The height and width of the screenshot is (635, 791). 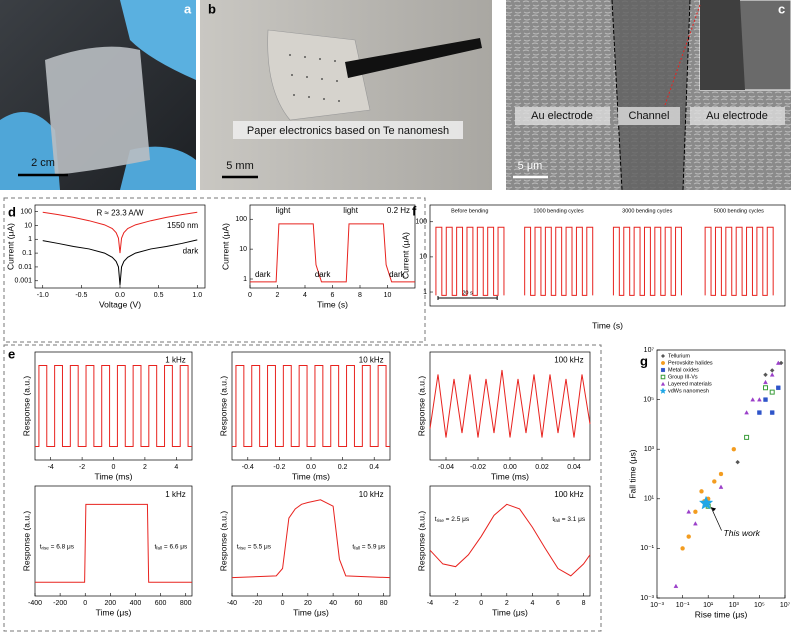 What do you see at coordinates (647, 548) in the screenshot?
I see `y-tick-label: 10⁻¹` at bounding box center [647, 548].